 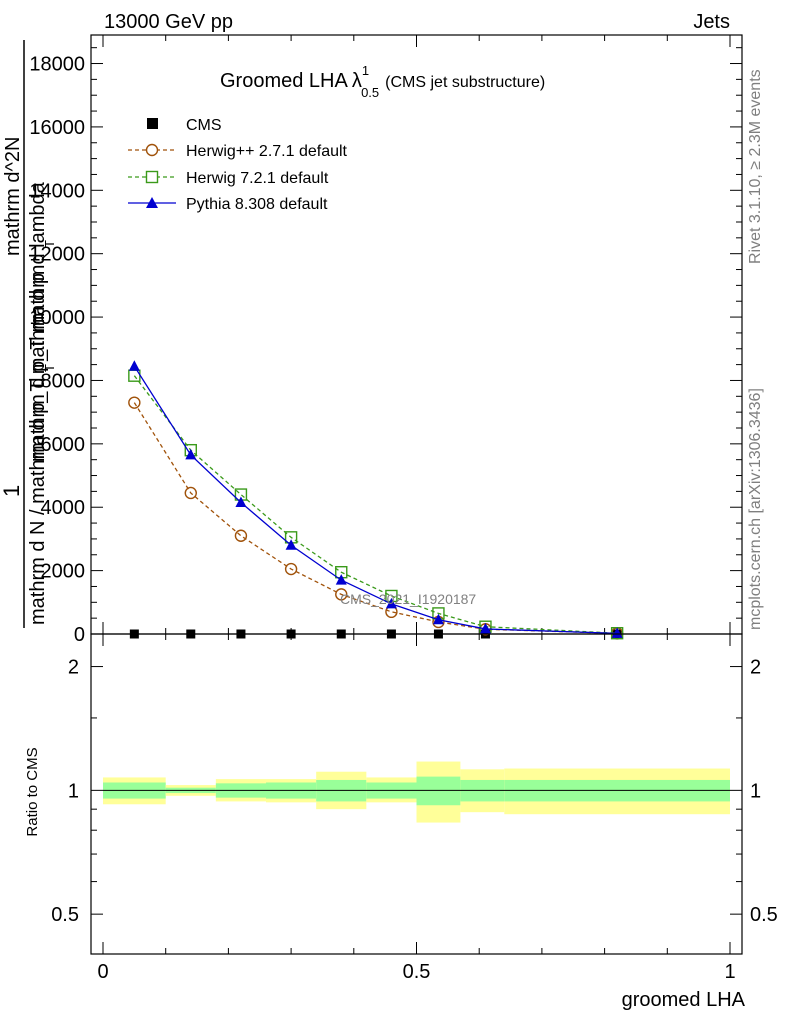 I want to click on ratio-bands-group, so click(x=416, y=792).